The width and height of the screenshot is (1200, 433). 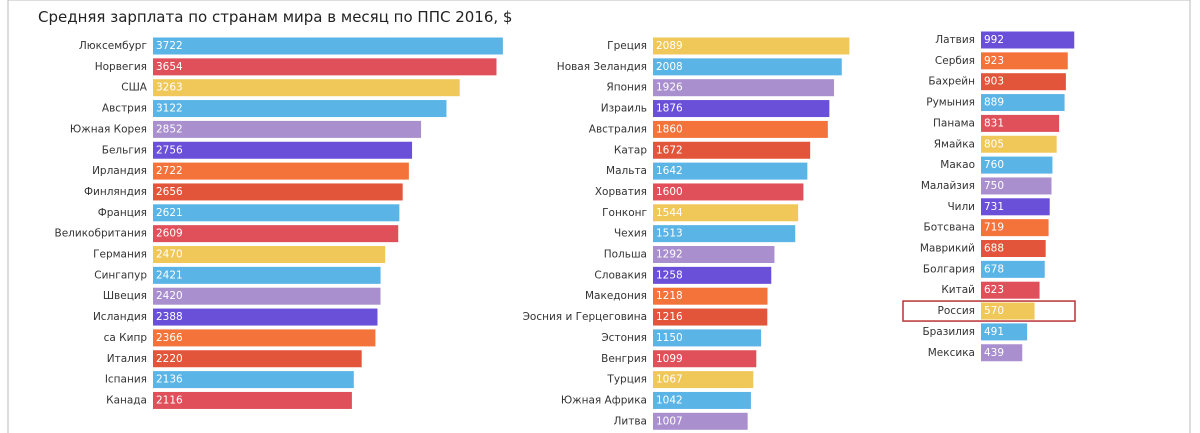 I want to click on category-label: Сингапур, so click(x=120, y=275).